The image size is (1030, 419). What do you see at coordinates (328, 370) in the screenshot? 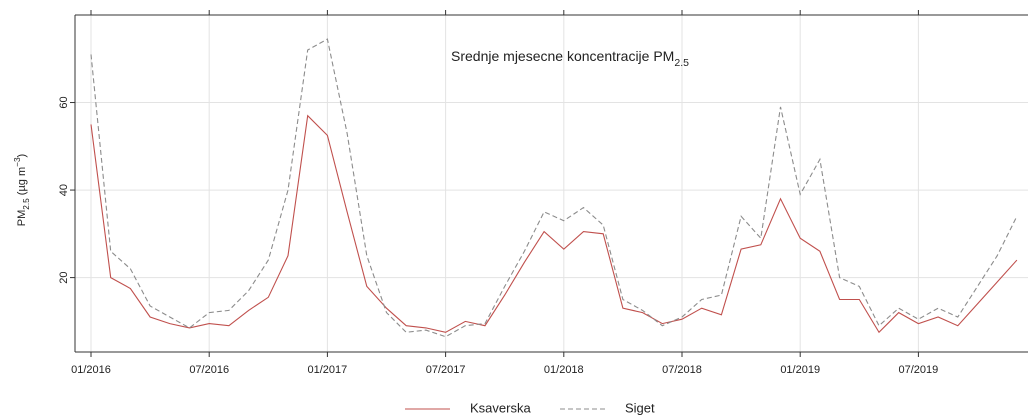
I see `x-tick-label: 01/2017` at bounding box center [328, 370].